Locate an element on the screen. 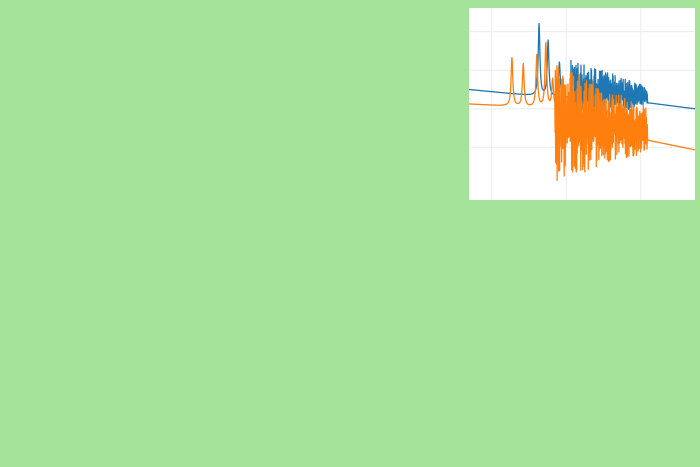 This screenshot has height=467, width=700. spectrum-line-chart is located at coordinates (582, 104).